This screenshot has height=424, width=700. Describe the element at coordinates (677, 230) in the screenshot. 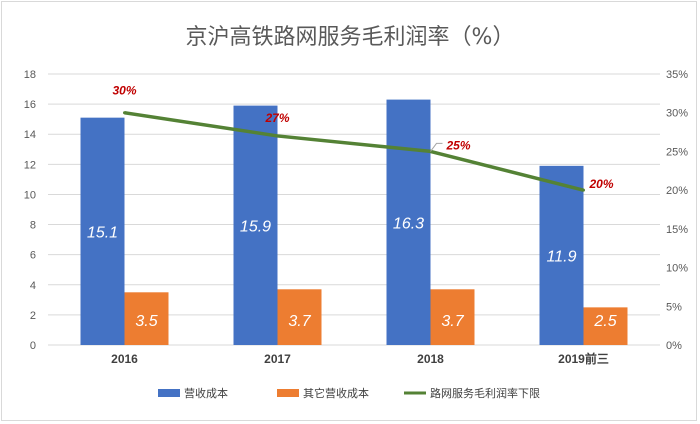

I see `y2-tick-label: 15%` at that location.